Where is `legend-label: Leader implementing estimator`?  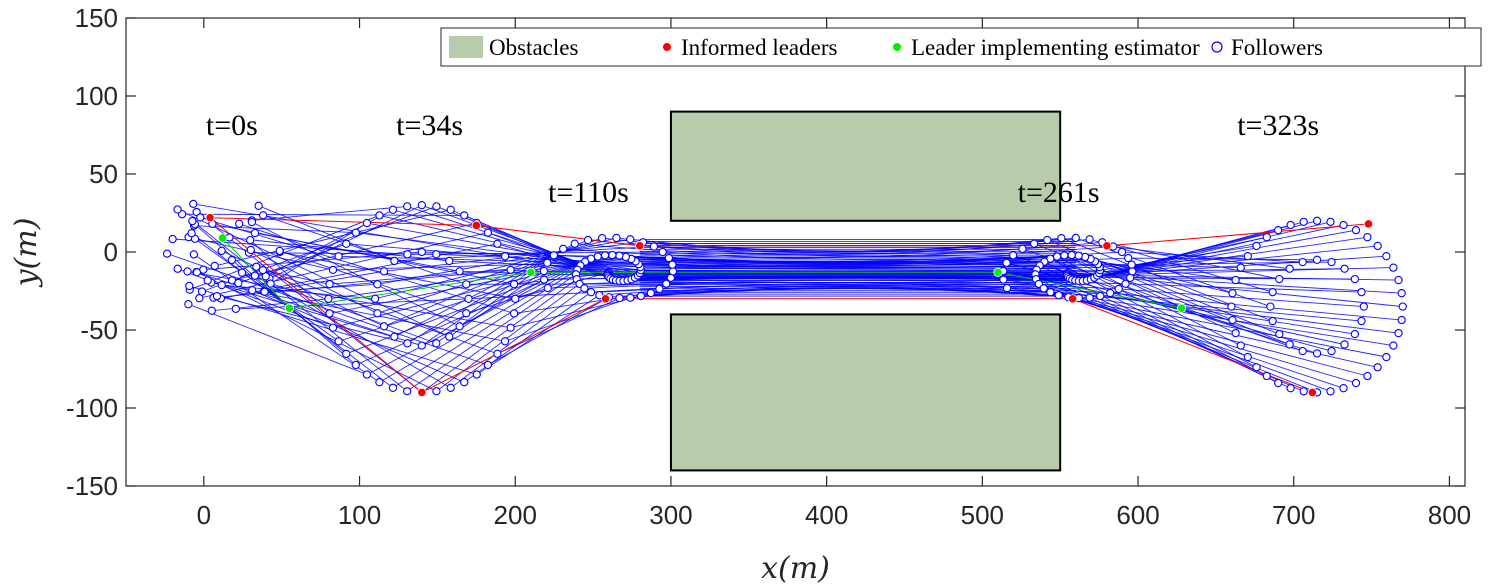 legend-label: Leader implementing estimator is located at coordinates (1055, 47).